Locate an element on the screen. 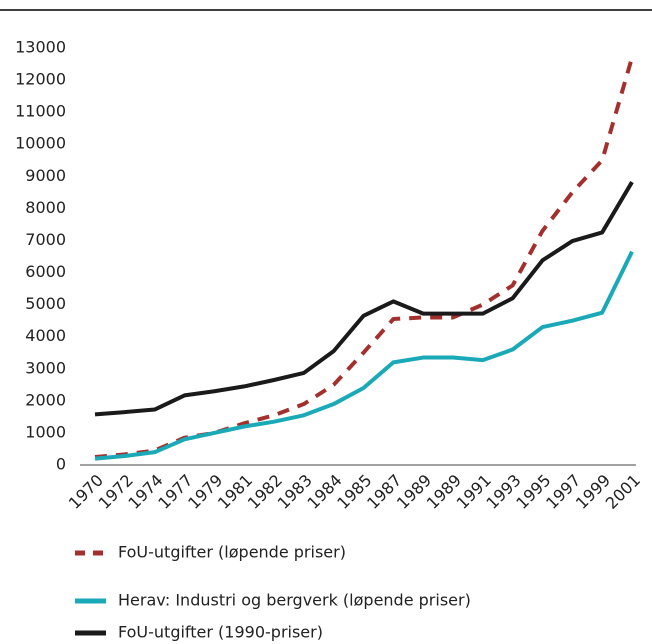  y-tick-label: 2000 is located at coordinates (45, 399).